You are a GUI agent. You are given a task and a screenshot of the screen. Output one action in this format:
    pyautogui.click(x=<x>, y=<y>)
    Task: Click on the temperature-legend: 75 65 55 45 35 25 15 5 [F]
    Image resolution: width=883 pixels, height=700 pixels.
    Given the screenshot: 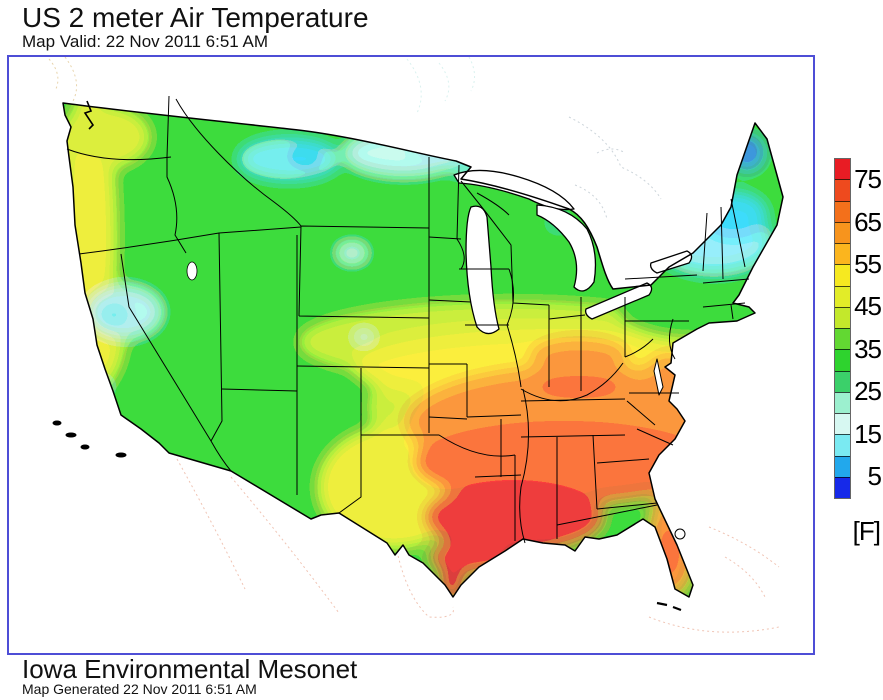 What is the action you would take?
    pyautogui.click(x=858, y=358)
    